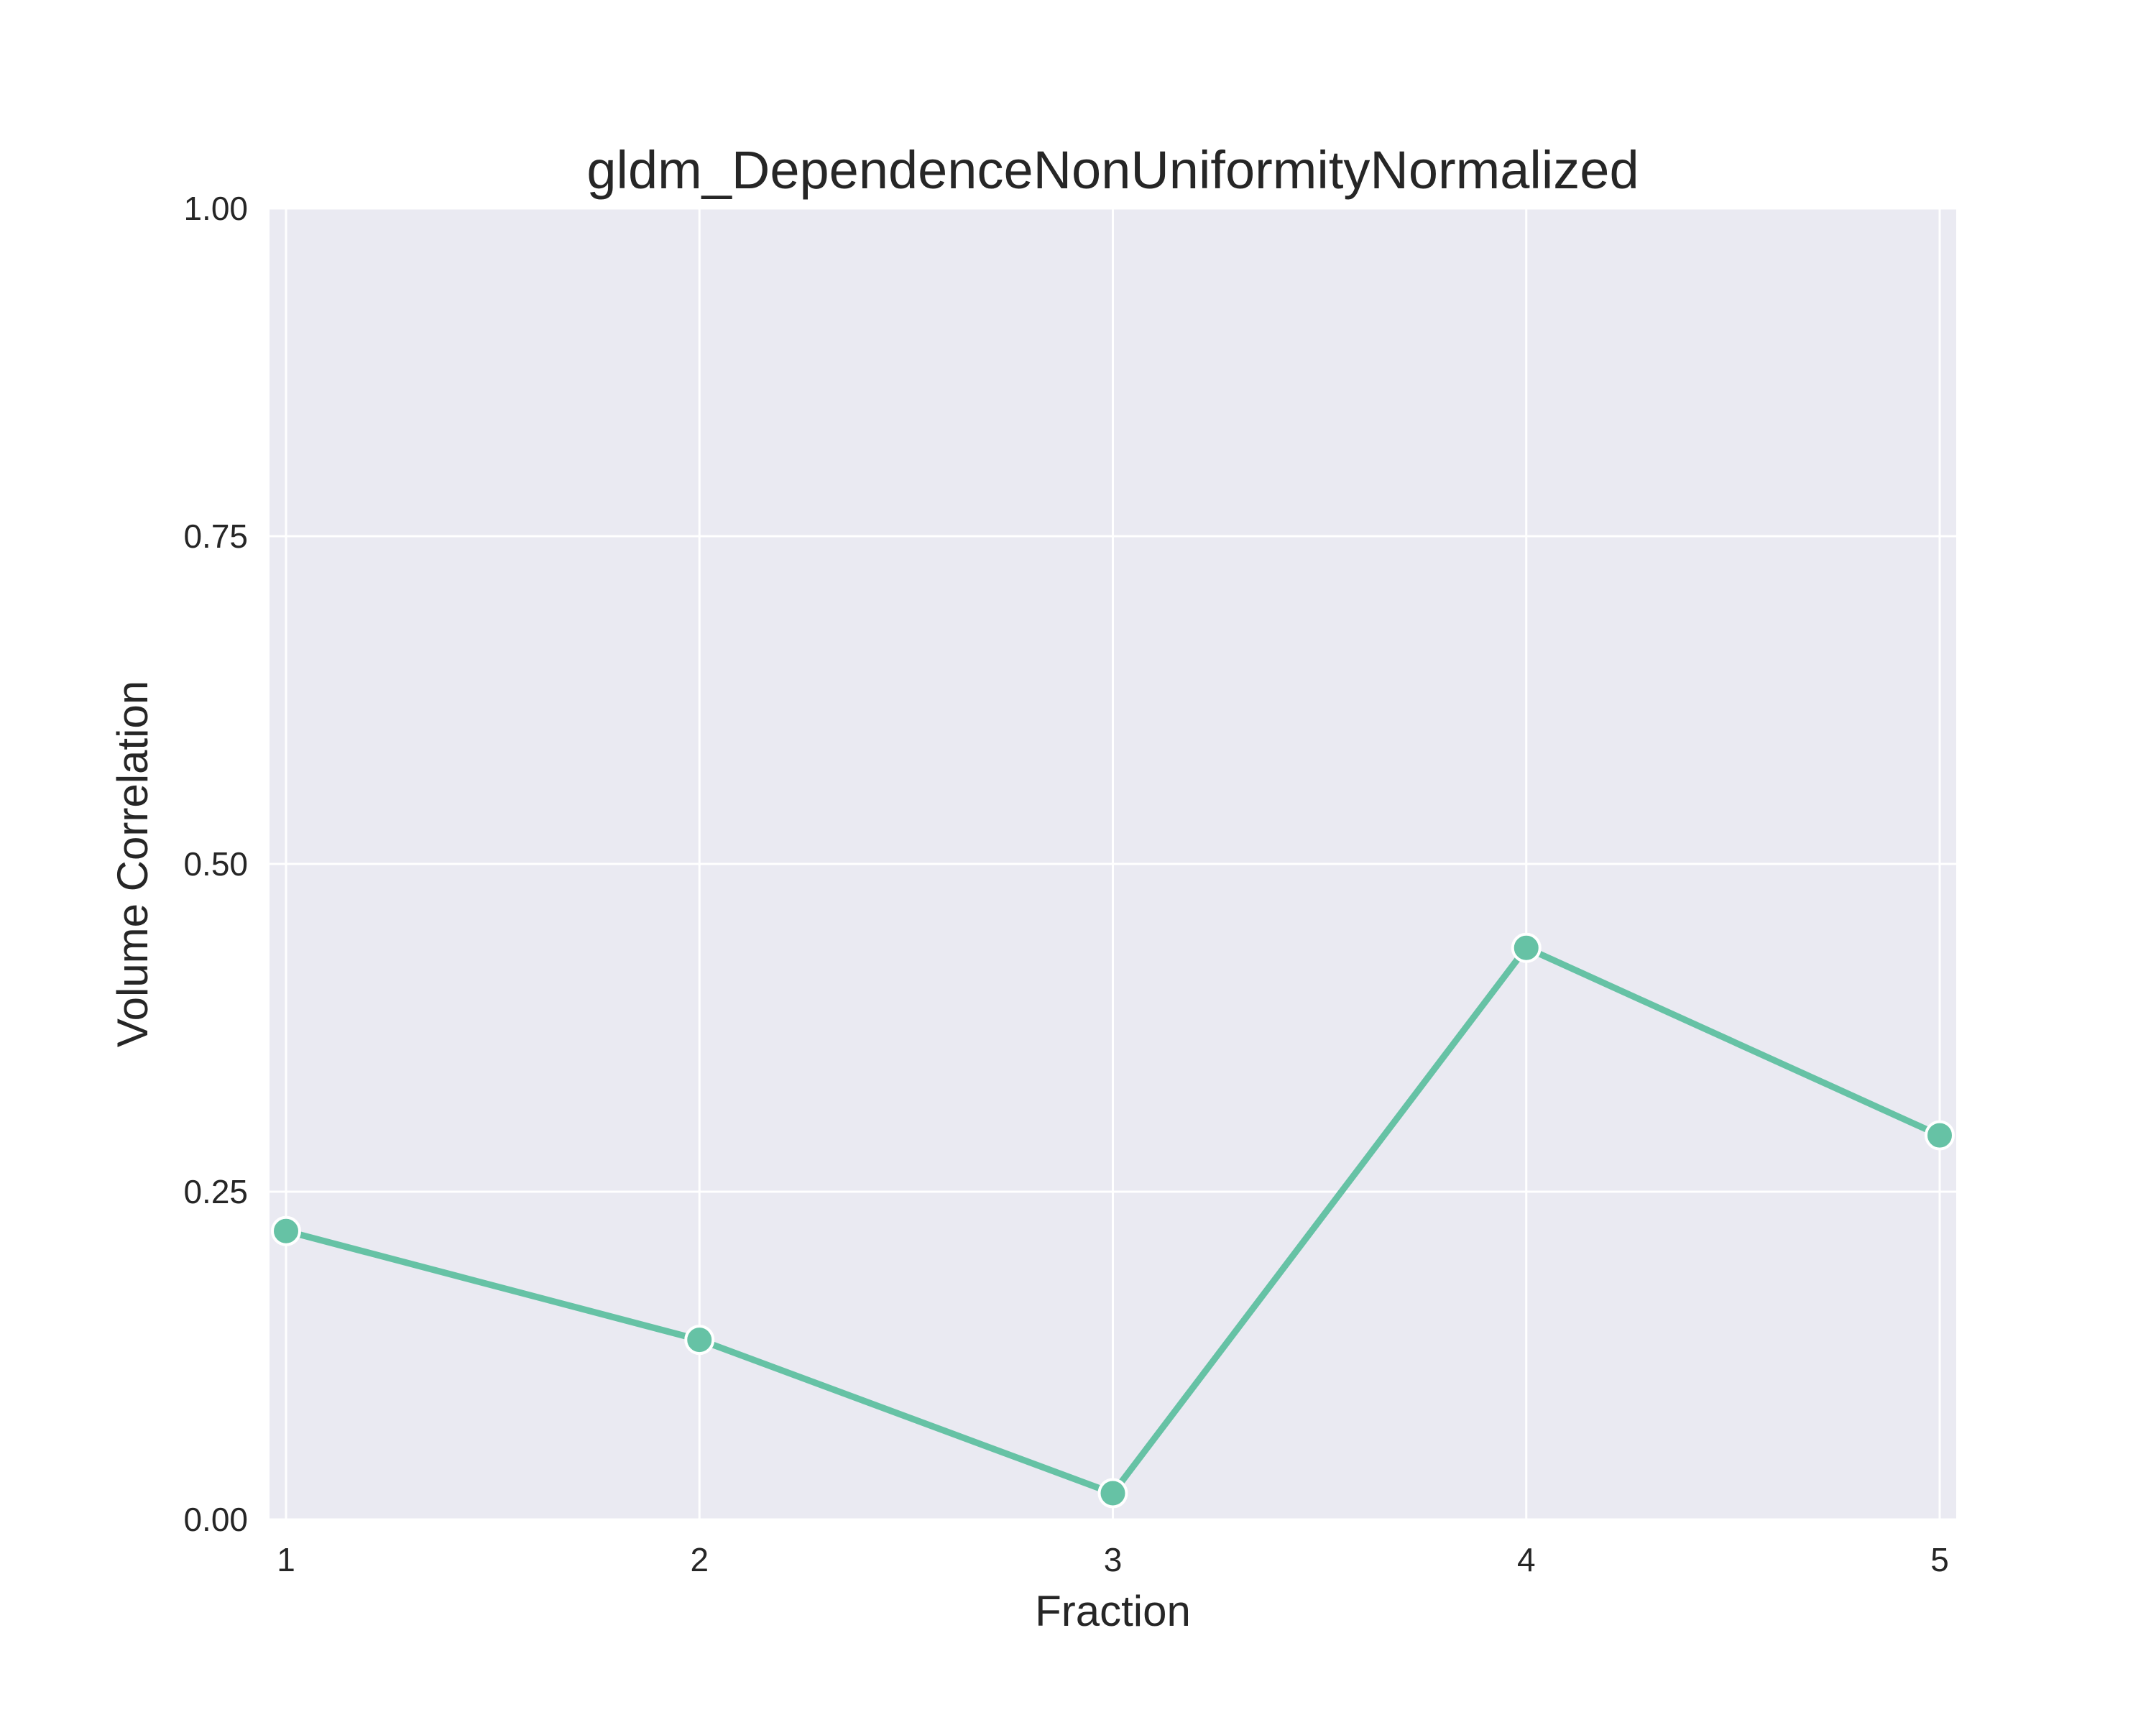 The height and width of the screenshot is (1725, 2156). Describe the element at coordinates (1939, 1559) in the screenshot. I see `x-tick-label-5: 5` at that location.